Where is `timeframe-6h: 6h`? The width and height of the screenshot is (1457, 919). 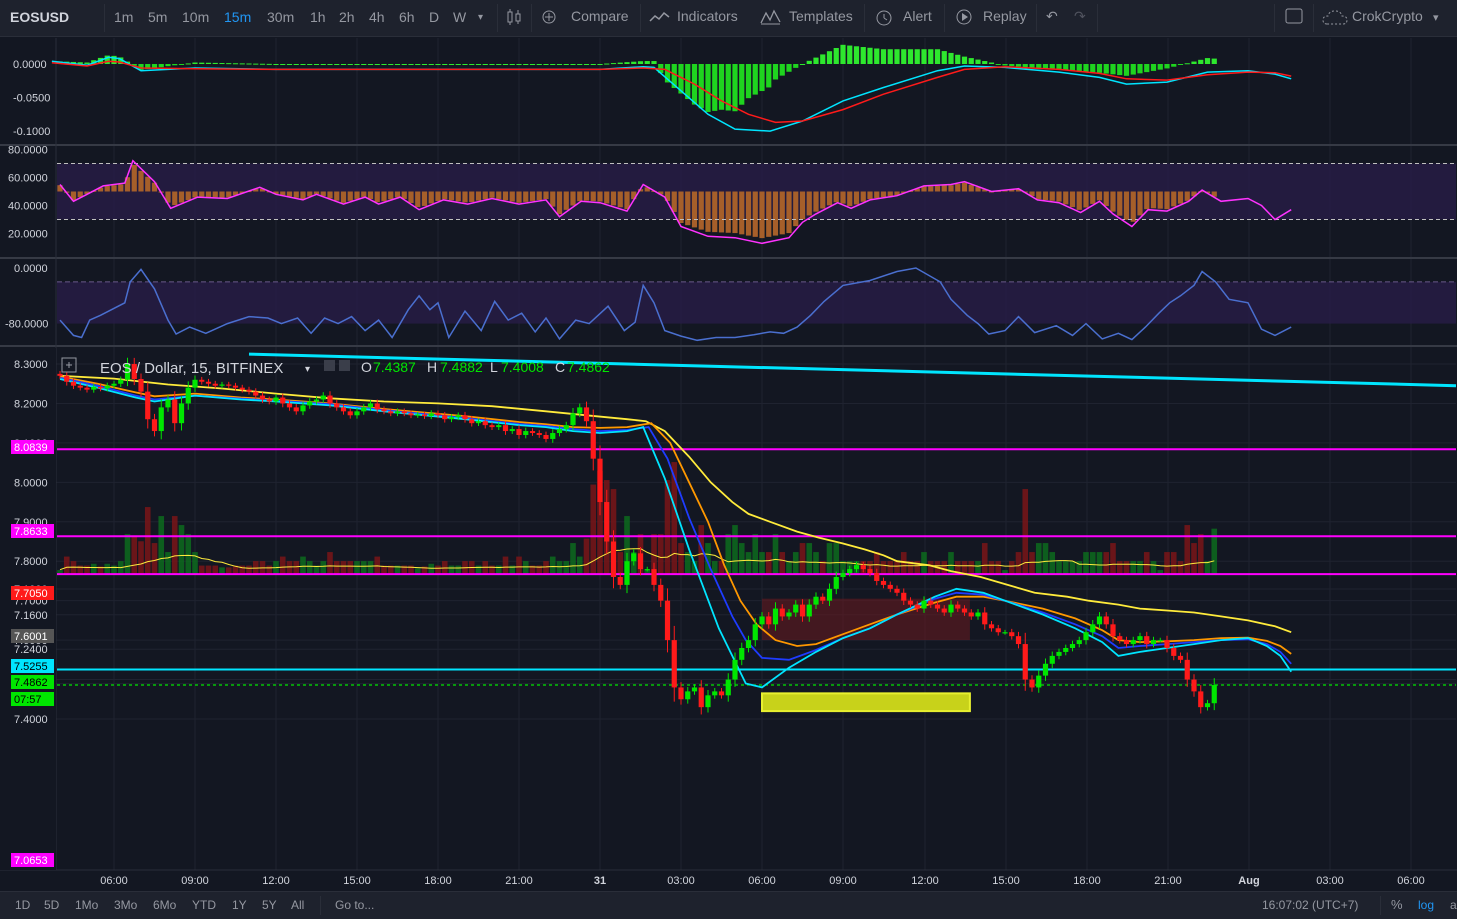
timeframe-6h: 6h is located at coordinates (407, 17).